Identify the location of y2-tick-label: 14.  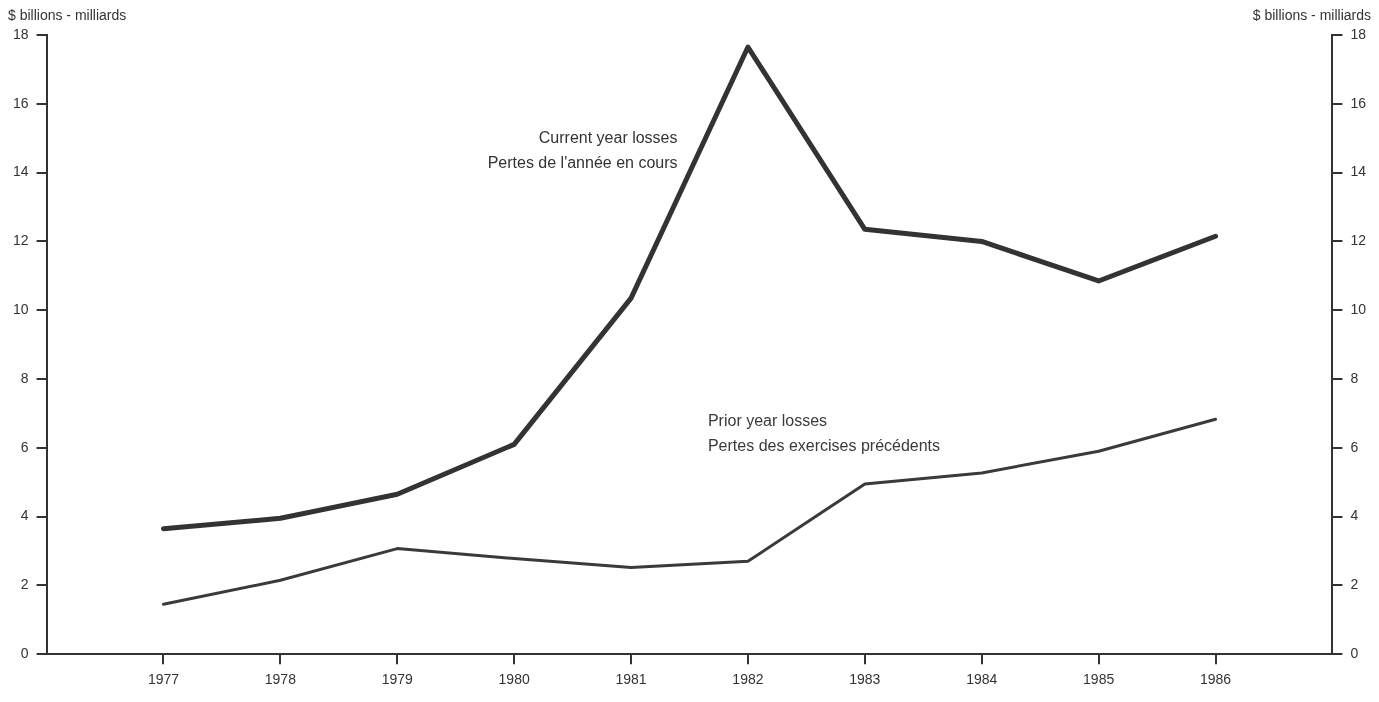
(1358, 171).